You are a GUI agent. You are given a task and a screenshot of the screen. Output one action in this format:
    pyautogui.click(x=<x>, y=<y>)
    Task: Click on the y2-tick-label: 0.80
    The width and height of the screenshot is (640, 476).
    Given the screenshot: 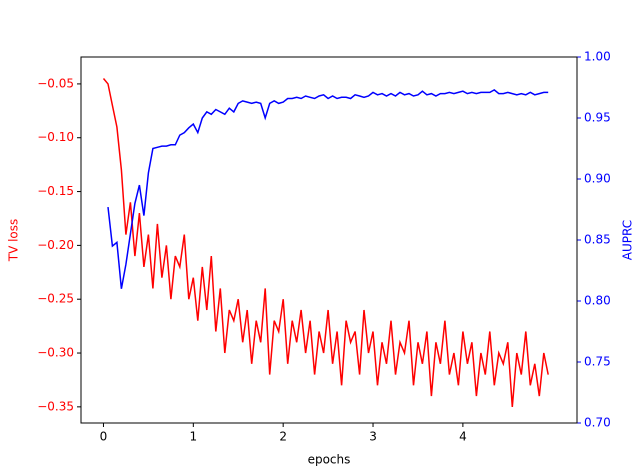 What is the action you would take?
    pyautogui.click(x=597, y=301)
    